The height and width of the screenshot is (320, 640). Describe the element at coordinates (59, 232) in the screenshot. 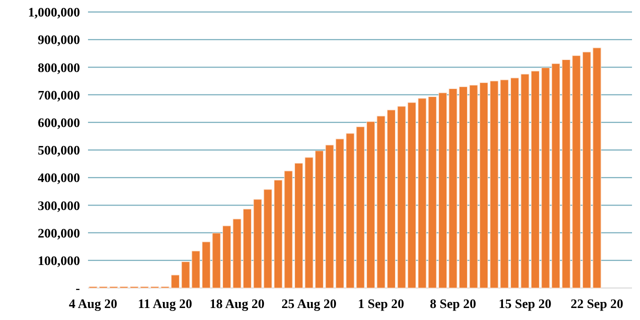

I see `y-tick-label: 200,000` at that location.